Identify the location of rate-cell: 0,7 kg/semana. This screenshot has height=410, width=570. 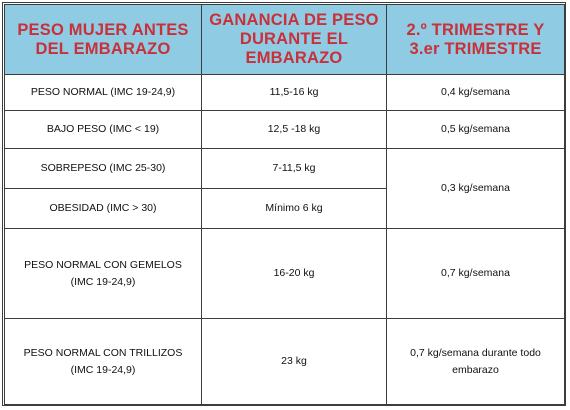
(475, 273).